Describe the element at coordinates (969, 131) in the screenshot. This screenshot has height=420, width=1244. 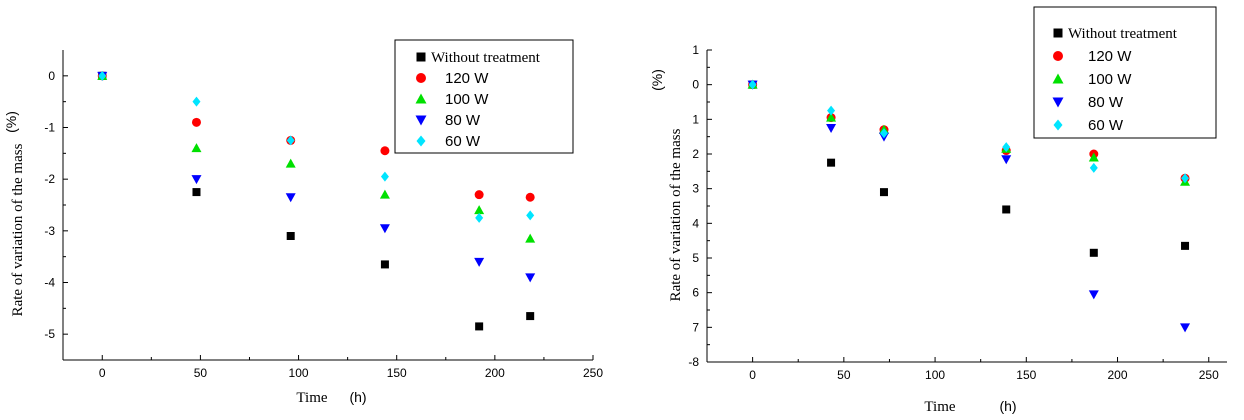
I see `series-60-w` at that location.